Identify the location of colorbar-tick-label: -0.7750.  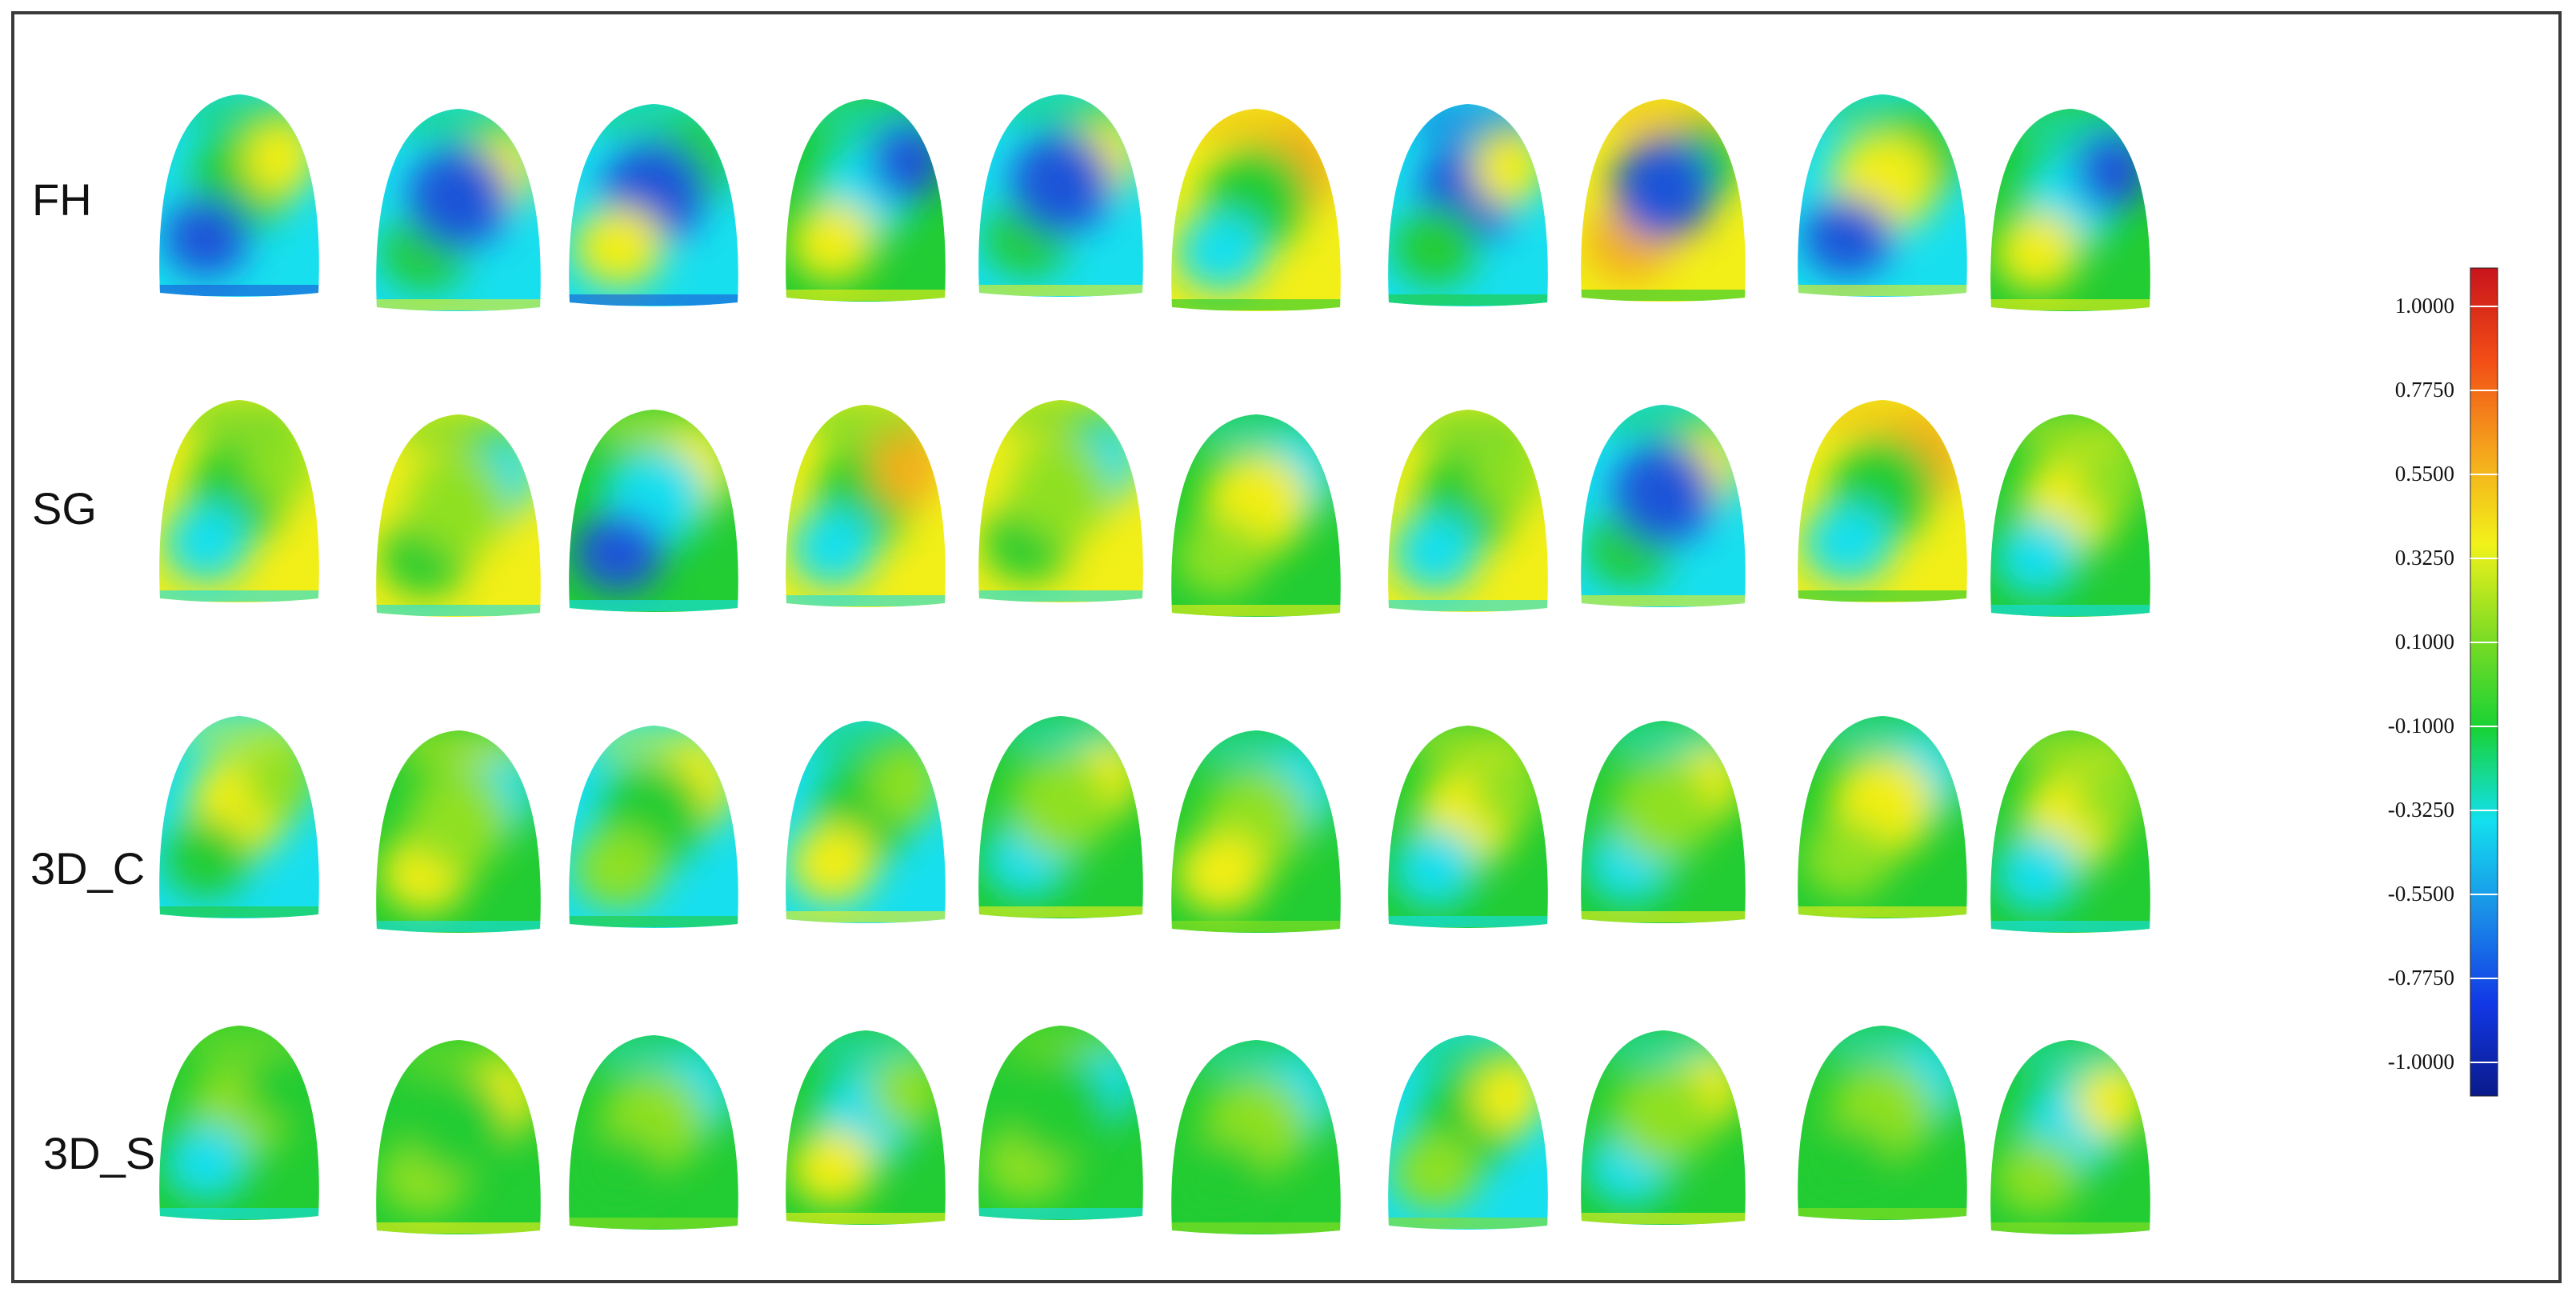
(2420, 978).